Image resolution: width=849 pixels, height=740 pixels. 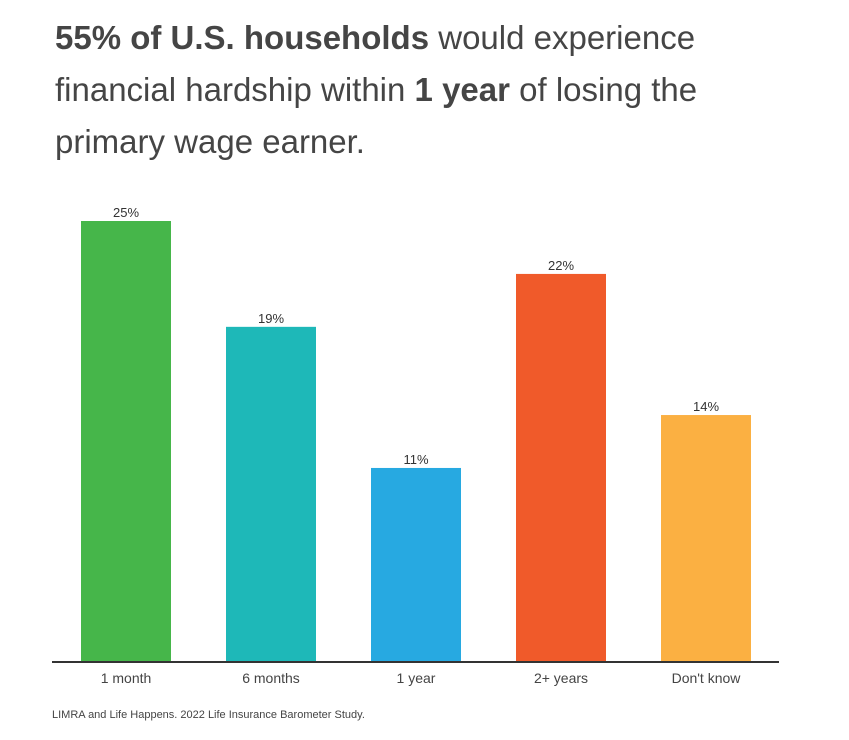 What do you see at coordinates (271, 318) in the screenshot?
I see `data-label: 19%` at bounding box center [271, 318].